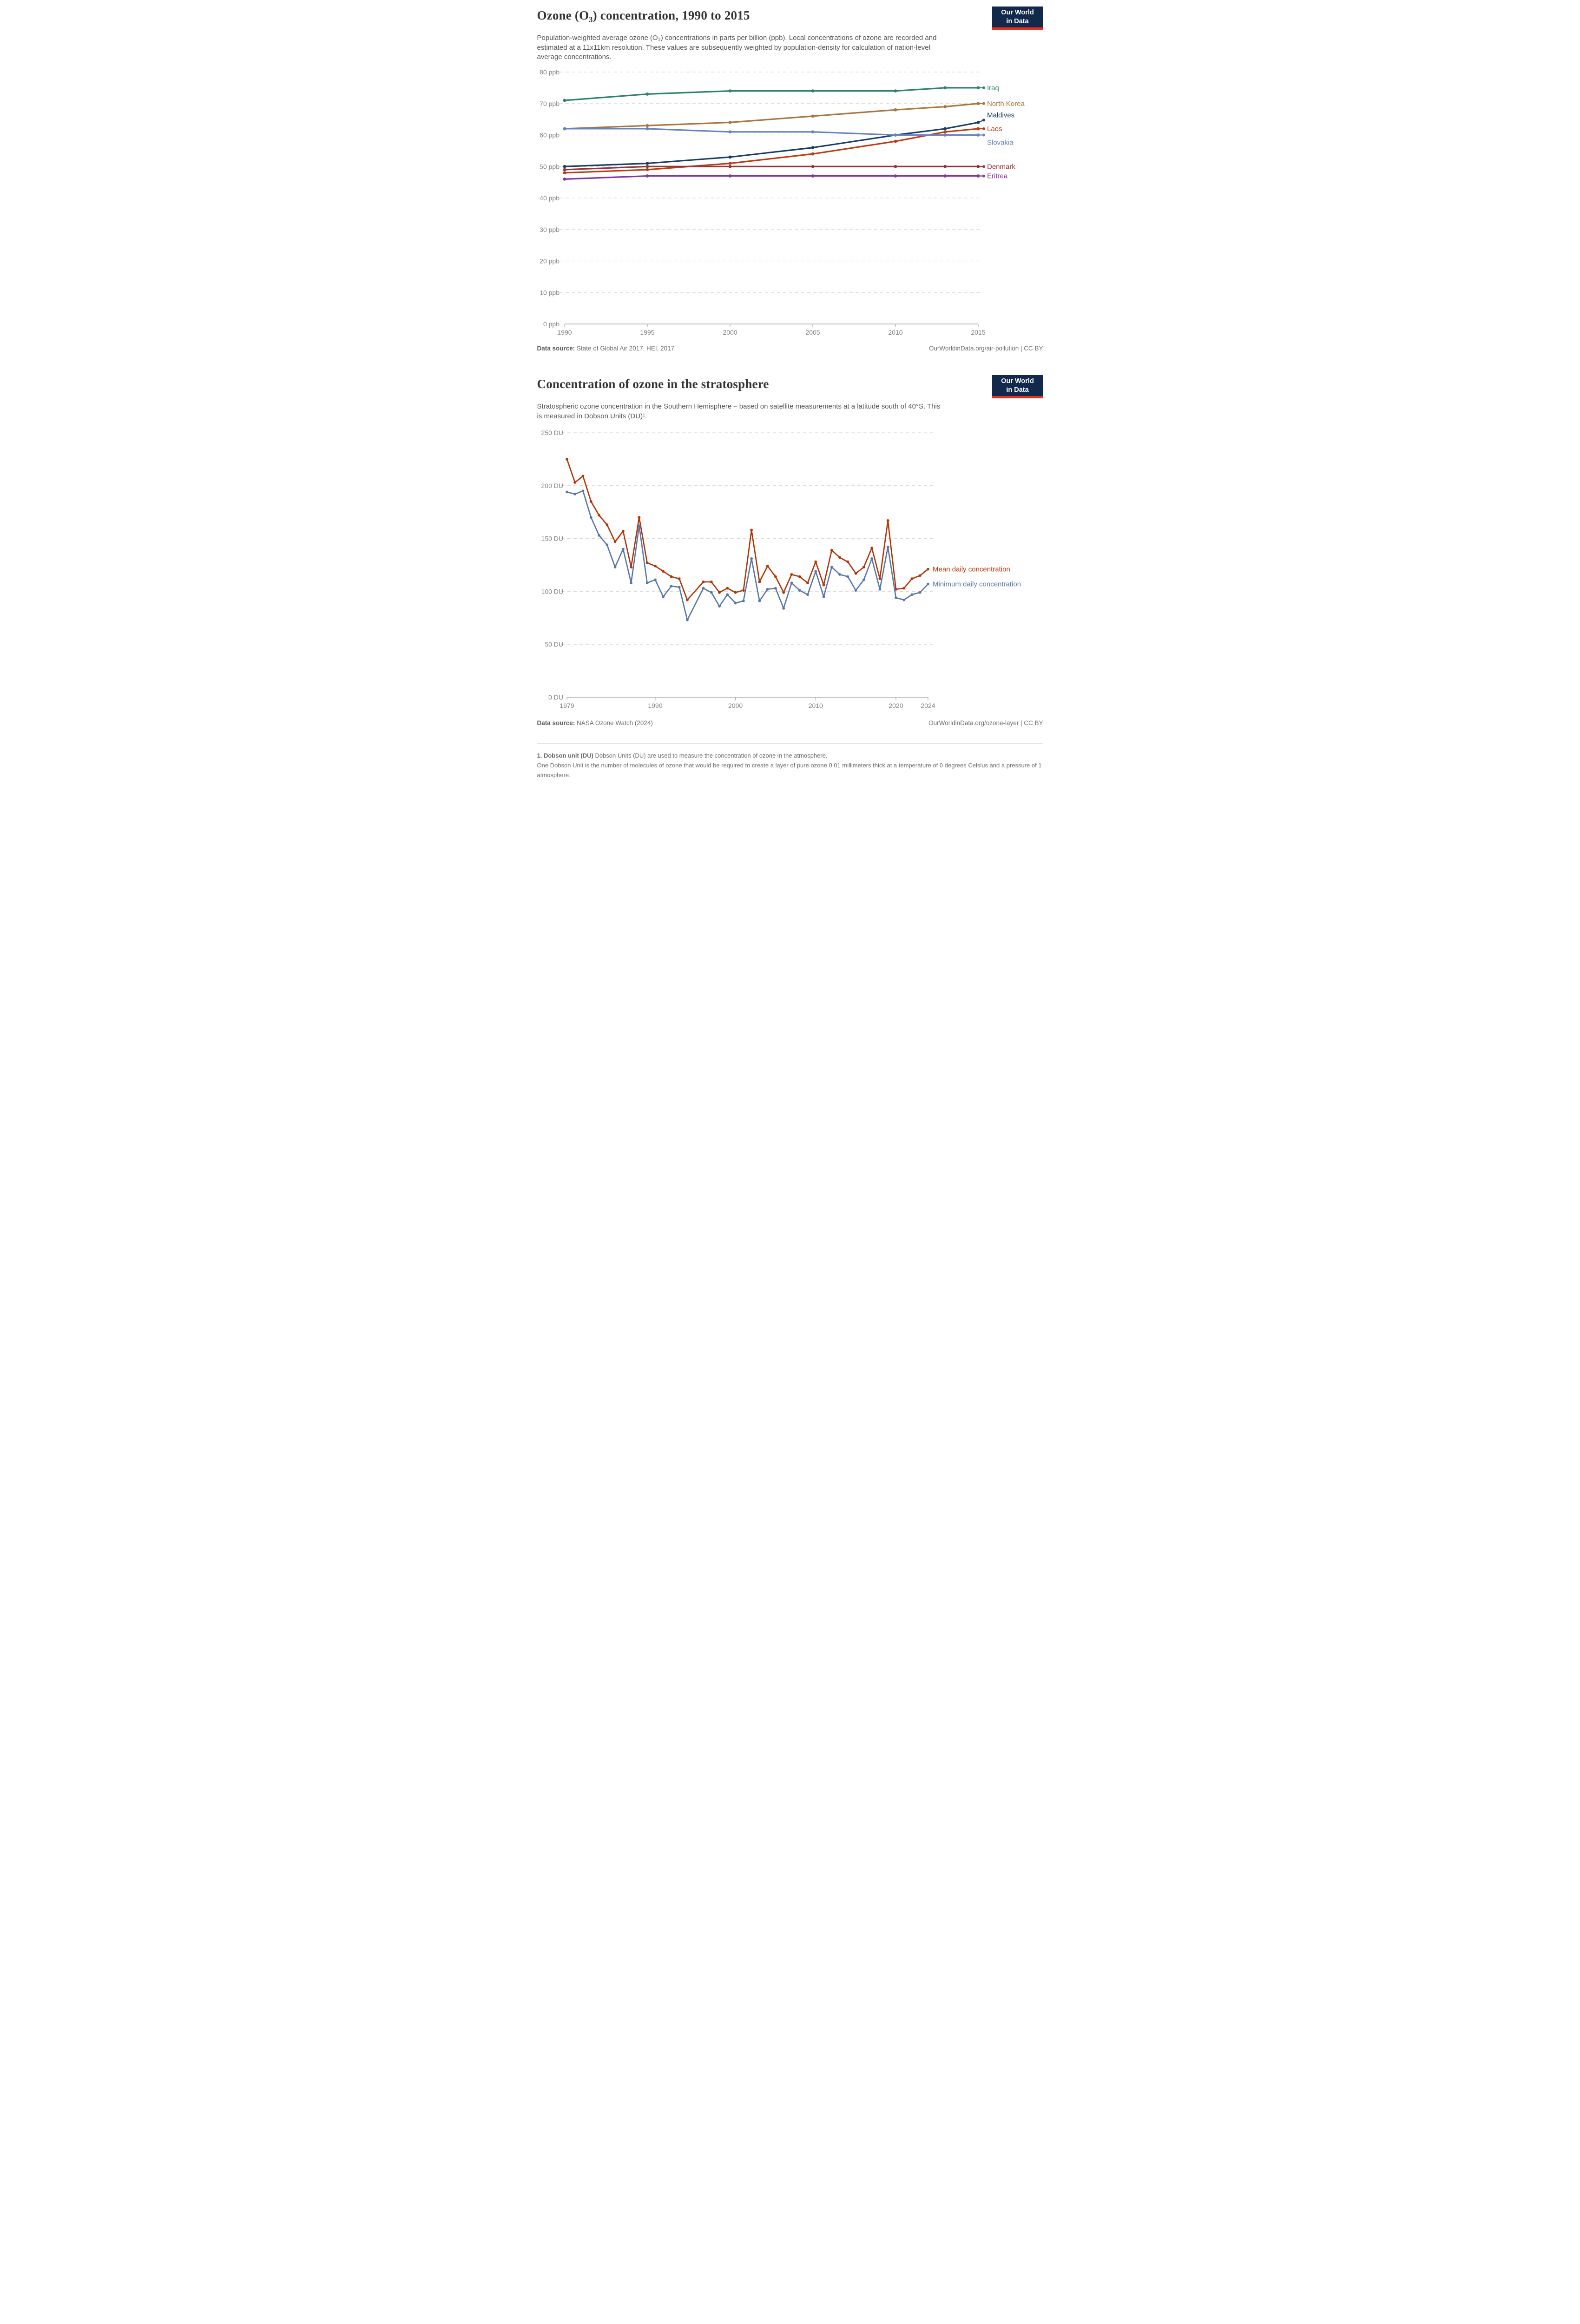 The height and width of the screenshot is (2324, 1580). I want to click on chart2-datasource-label: Data source:, so click(556, 723).